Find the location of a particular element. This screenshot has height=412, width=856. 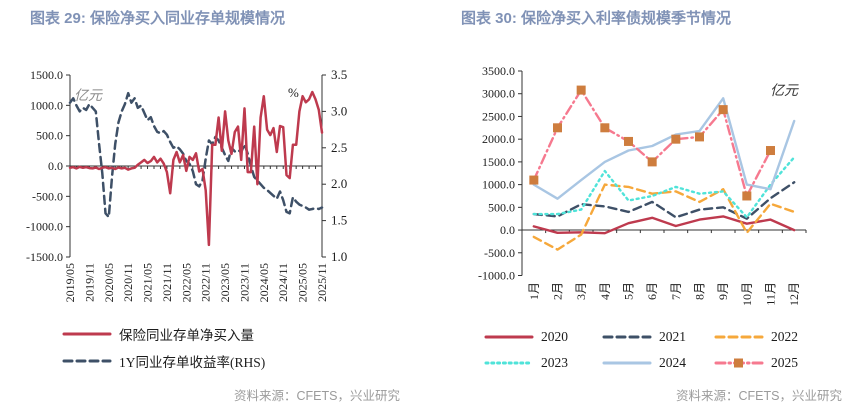

legend-label: 2025 is located at coordinates (784, 362).